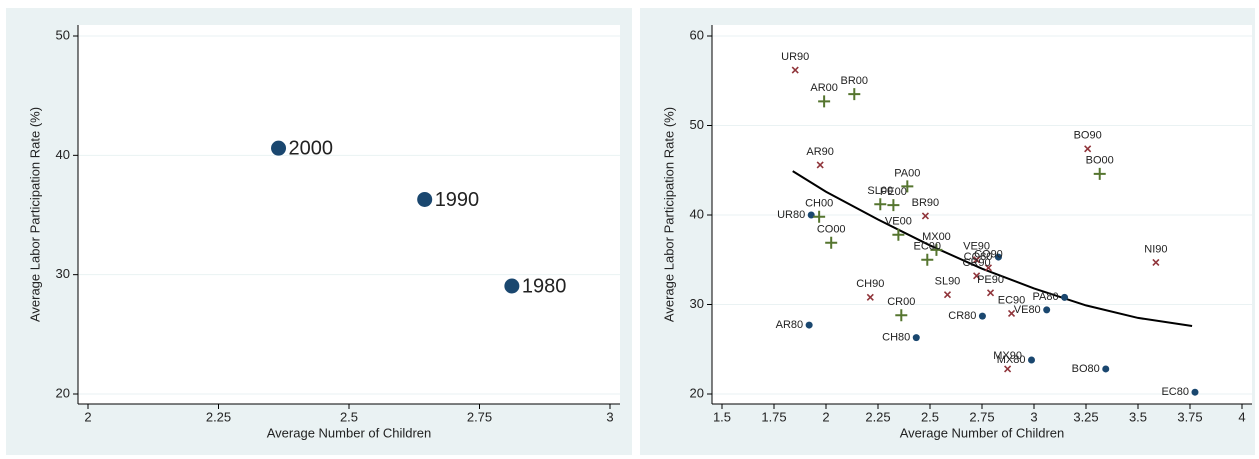 This screenshot has width=1259, height=459. What do you see at coordinates (1011, 360) in the screenshot?
I see `point-label: MX80` at bounding box center [1011, 360].